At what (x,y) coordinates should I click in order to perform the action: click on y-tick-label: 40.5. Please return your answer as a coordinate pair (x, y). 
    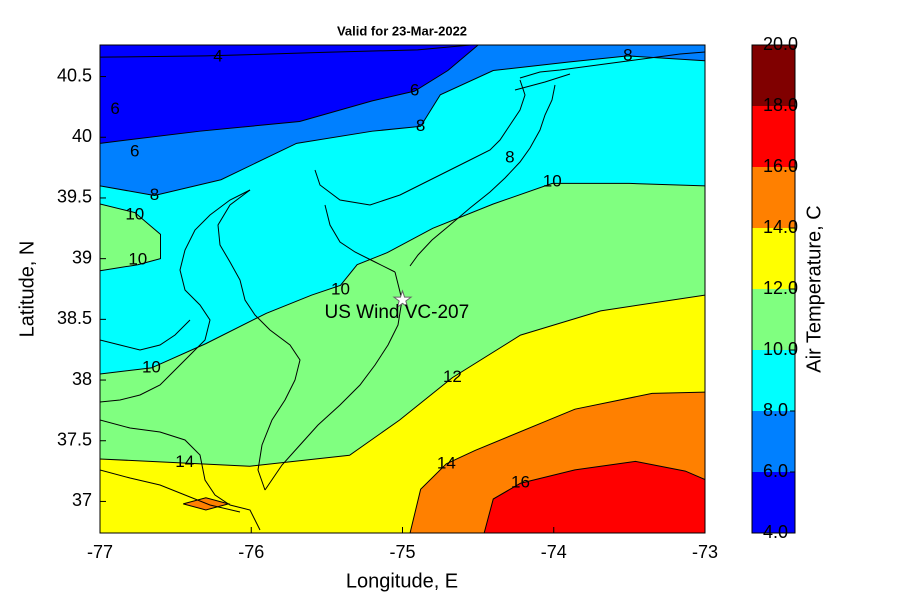
    Looking at the image, I should click on (74, 75).